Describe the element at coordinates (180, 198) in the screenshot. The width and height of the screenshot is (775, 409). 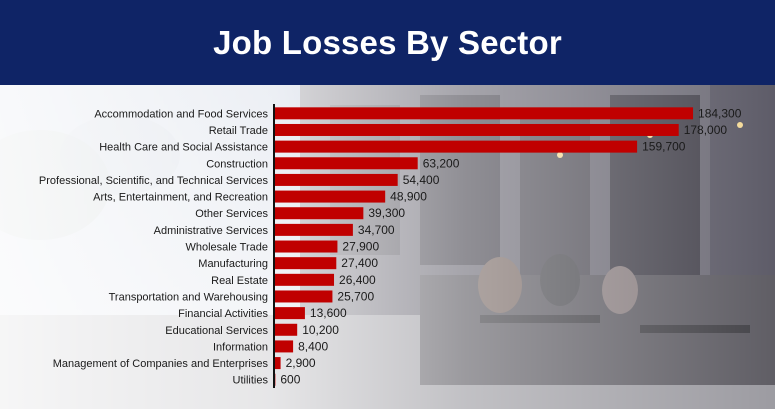
I see `category-label: Arts, Entertainment, and Recreation` at that location.